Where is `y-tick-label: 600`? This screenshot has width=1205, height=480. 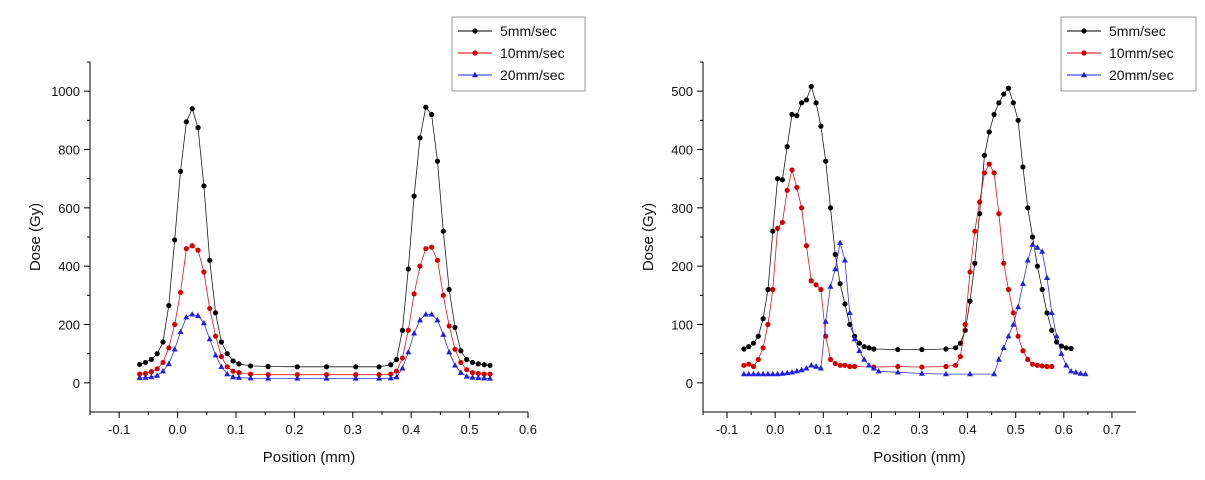
y-tick-label: 600 is located at coordinates (69, 208).